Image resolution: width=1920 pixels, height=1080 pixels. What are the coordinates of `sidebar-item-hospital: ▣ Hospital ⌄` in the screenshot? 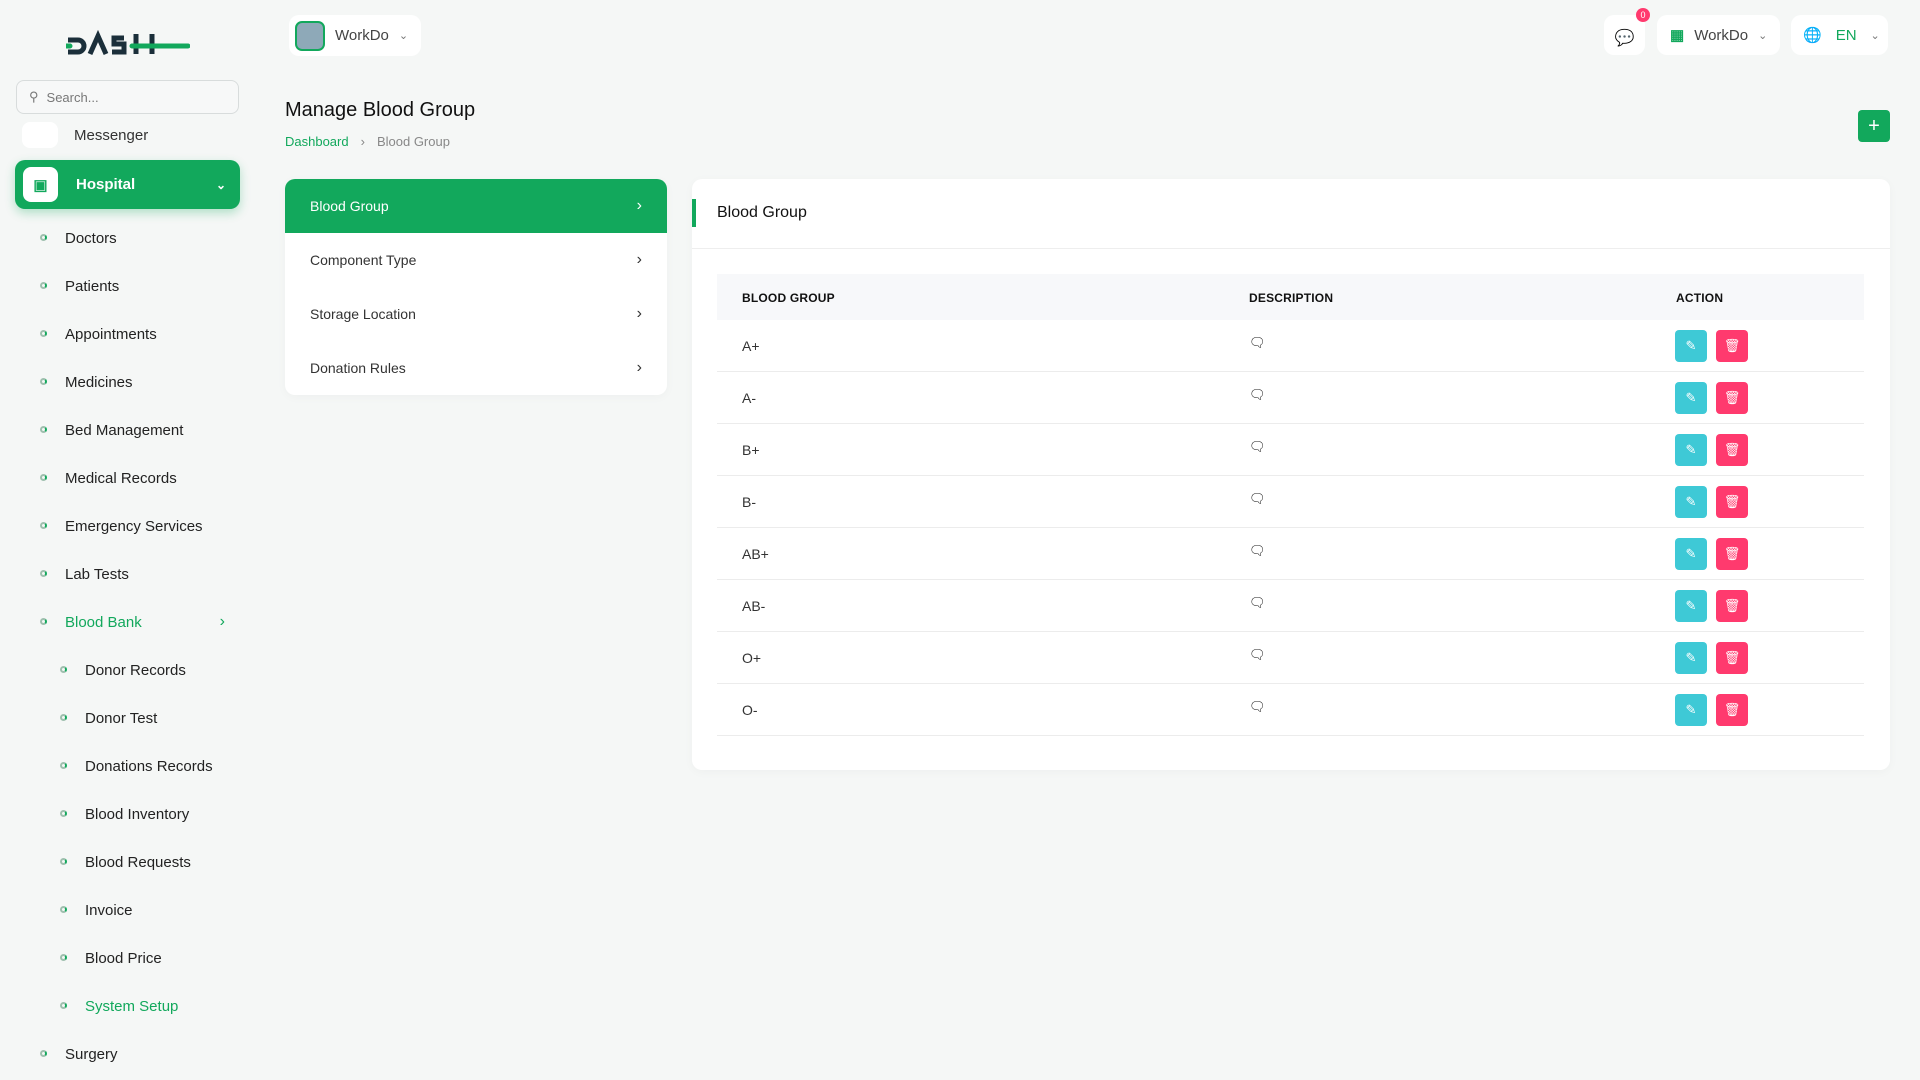 It's located at (127, 184).